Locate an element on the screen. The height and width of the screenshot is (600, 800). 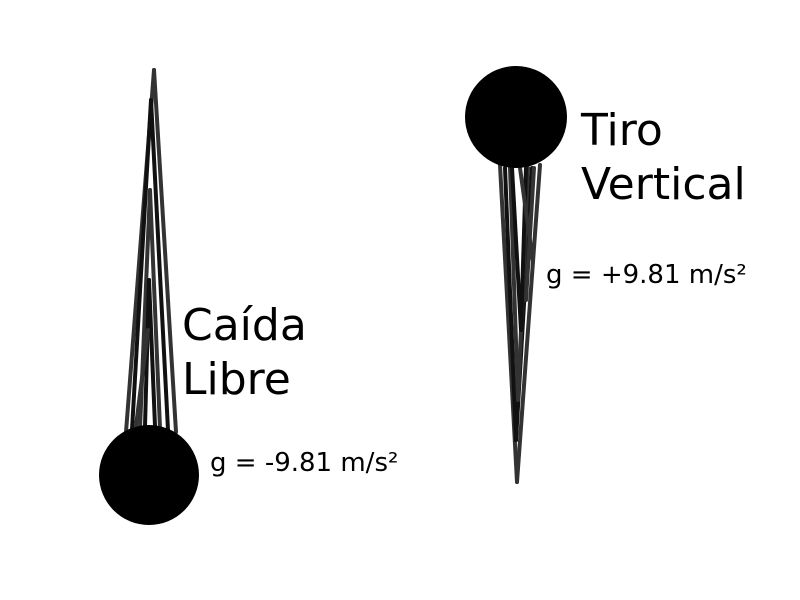
free-fall-gravity-label: g = -9.81 m/s² is located at coordinates (304, 463).